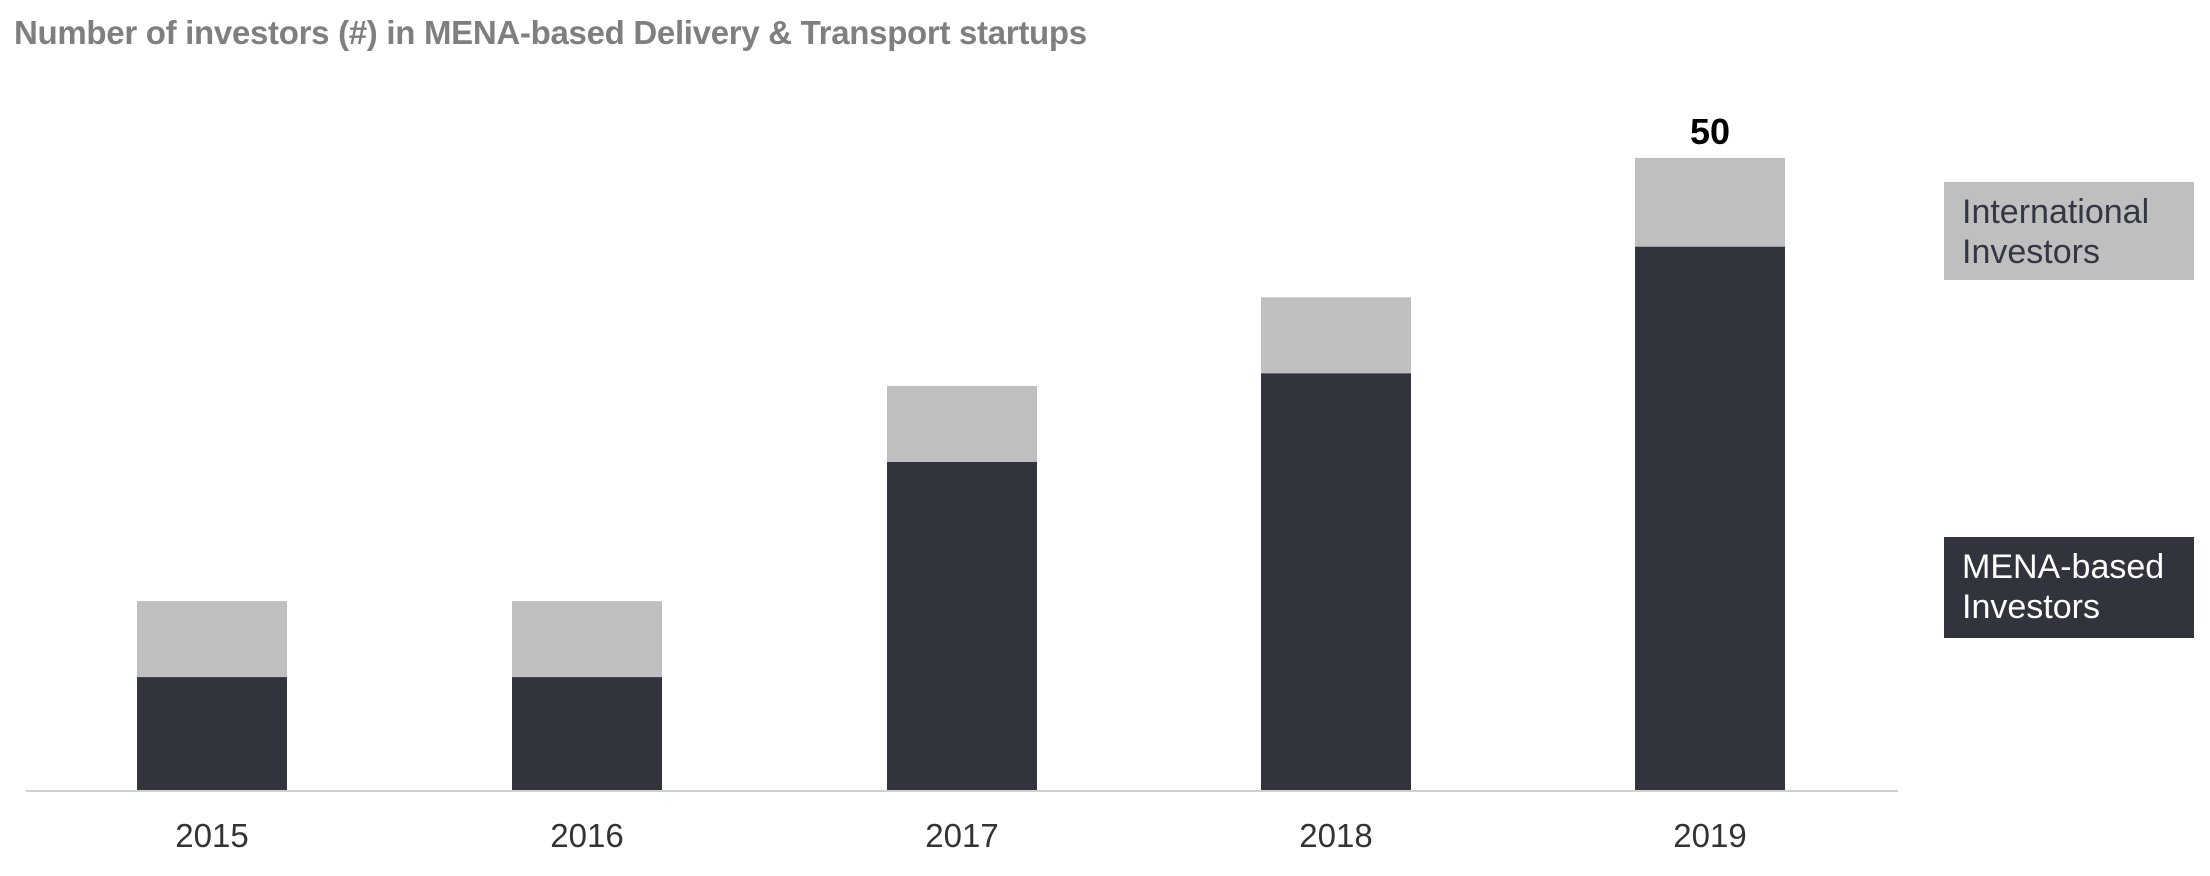  I want to click on legend-label-mena: MENA-based Investors, so click(2063, 587).